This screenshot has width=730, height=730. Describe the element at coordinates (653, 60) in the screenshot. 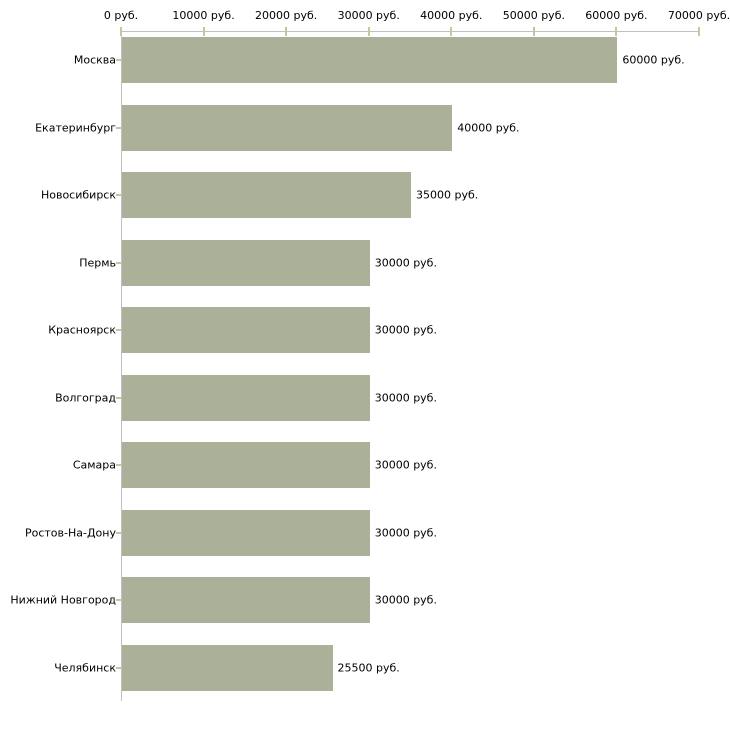

I see `value-label: 60000 руб.` at that location.